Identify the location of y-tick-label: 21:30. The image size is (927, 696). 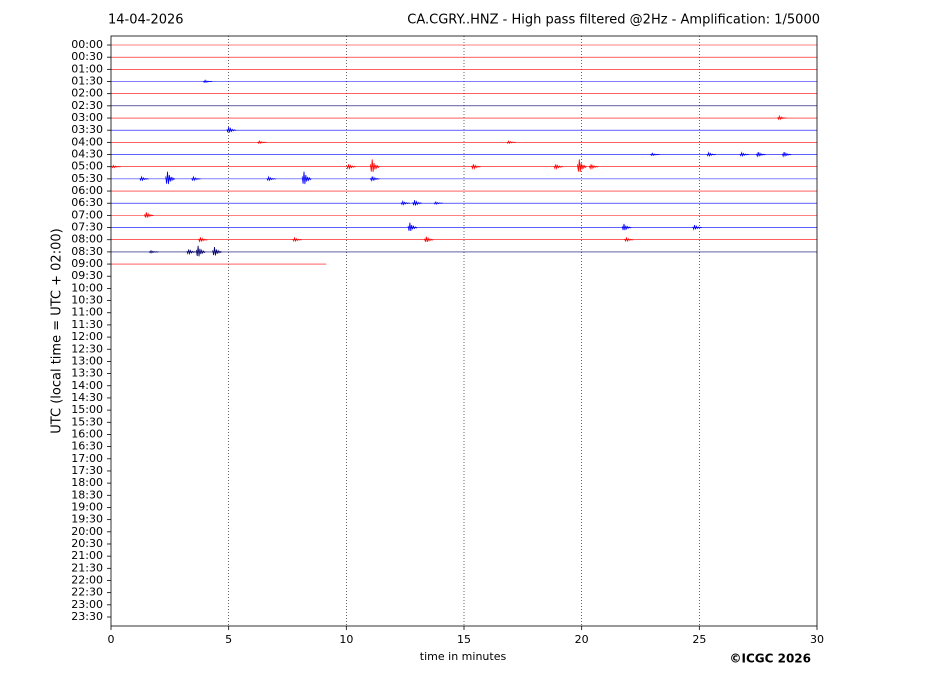
(87, 567).